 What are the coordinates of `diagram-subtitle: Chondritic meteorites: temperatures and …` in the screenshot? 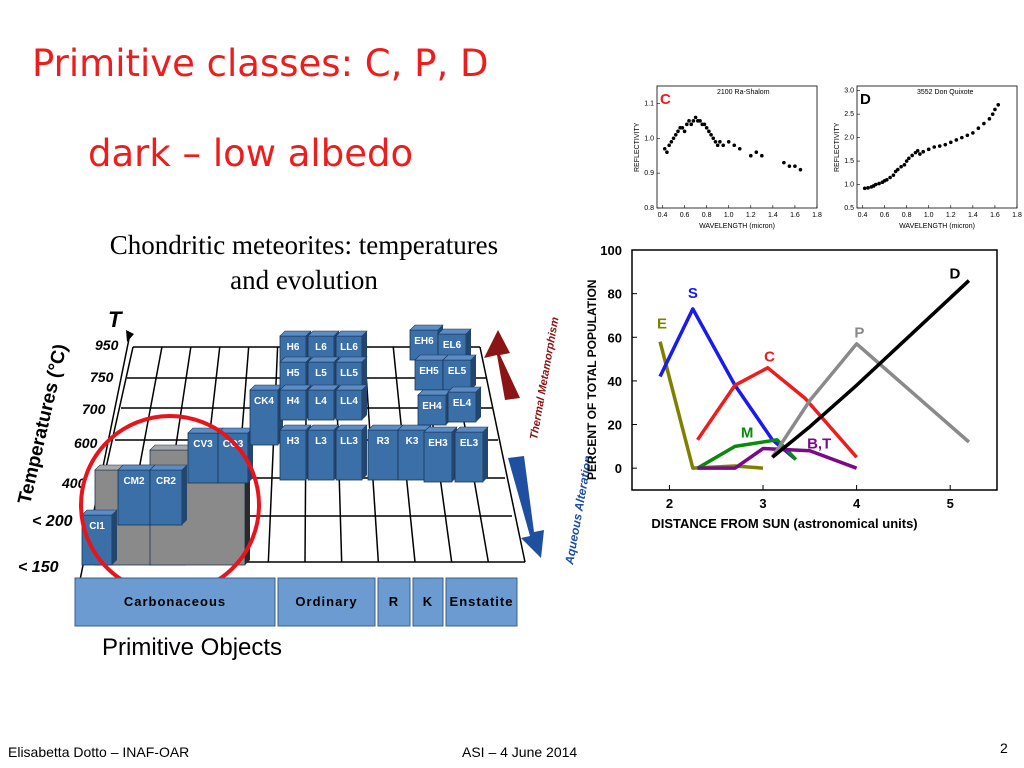 It's located at (304, 262).